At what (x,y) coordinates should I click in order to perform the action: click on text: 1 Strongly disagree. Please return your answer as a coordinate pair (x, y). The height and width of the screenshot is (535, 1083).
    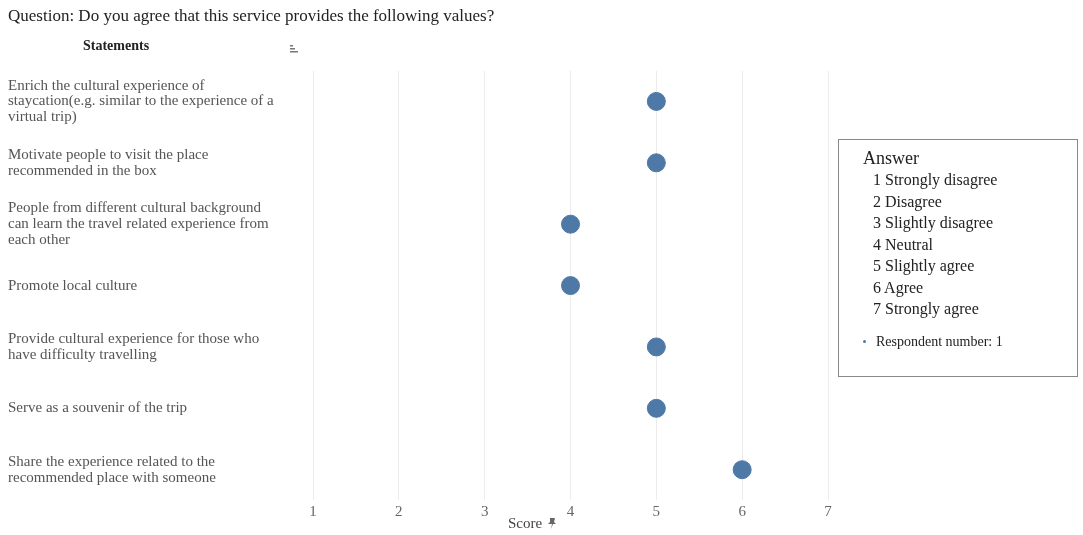
    Looking at the image, I should click on (936, 180).